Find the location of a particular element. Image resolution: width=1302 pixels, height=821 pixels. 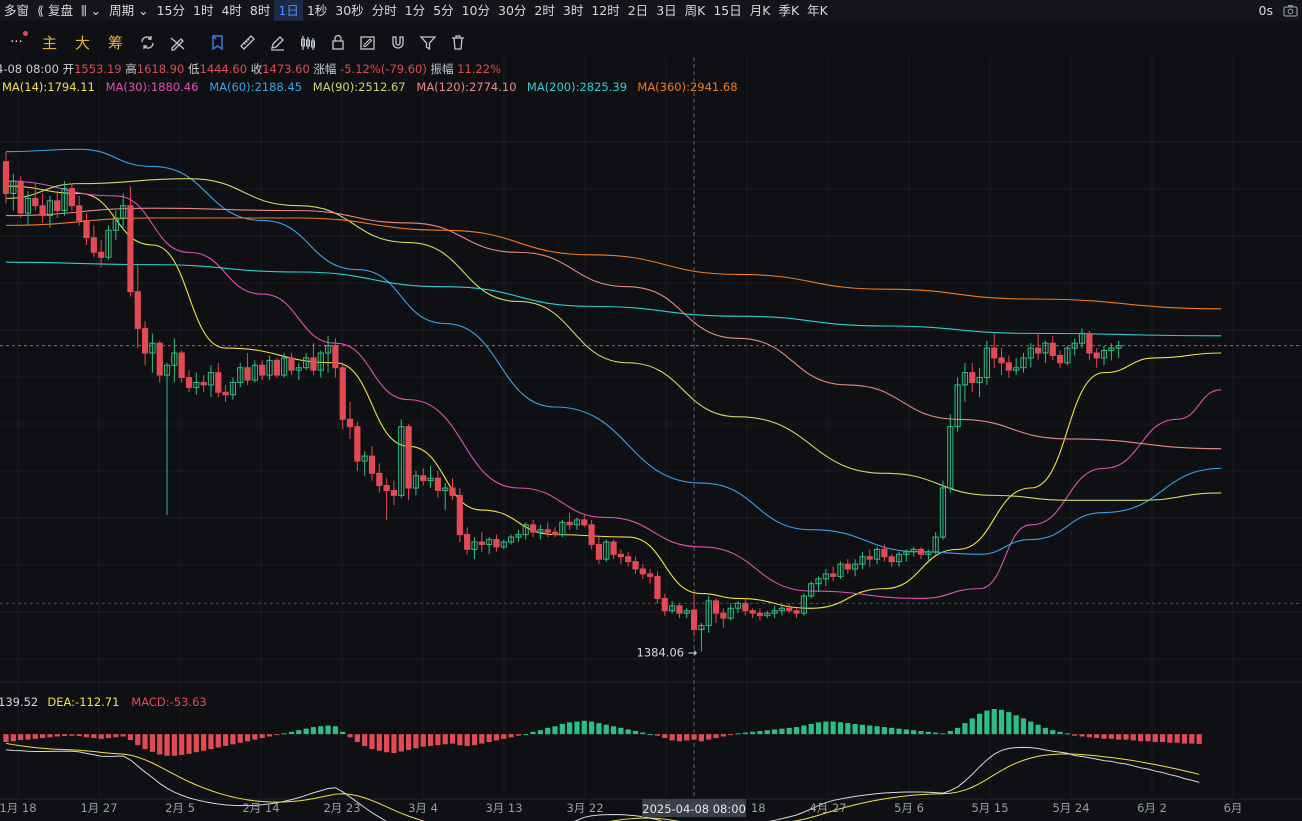

lock-tool is located at coordinates (337, 42).